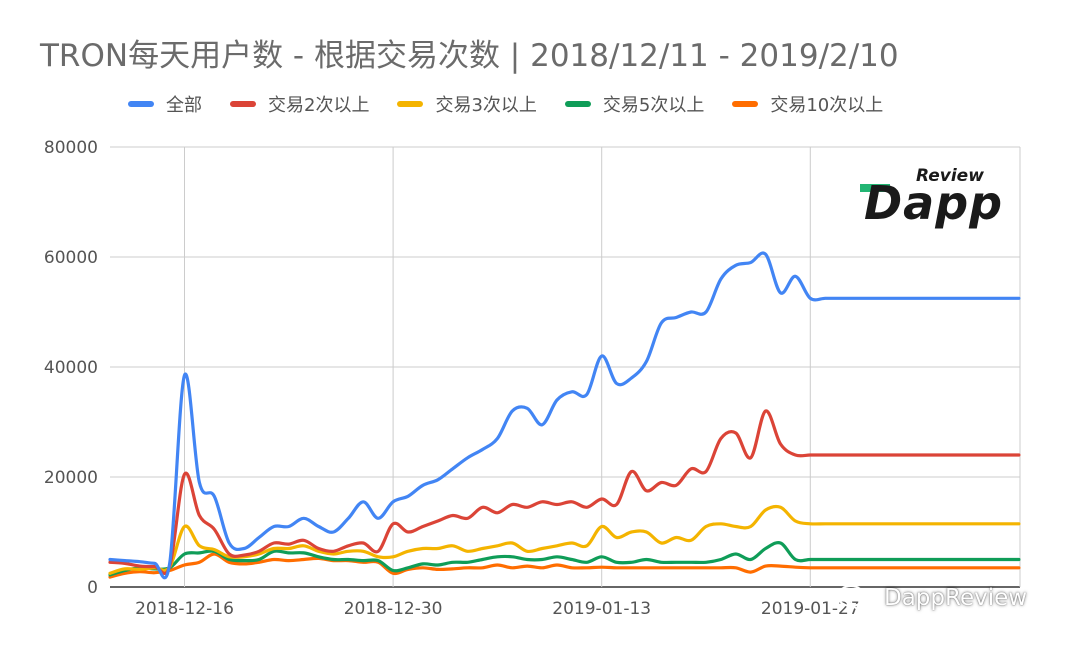 This screenshot has height=651, width=1080. I want to click on legend-label: 交易5次以上, so click(653, 105).